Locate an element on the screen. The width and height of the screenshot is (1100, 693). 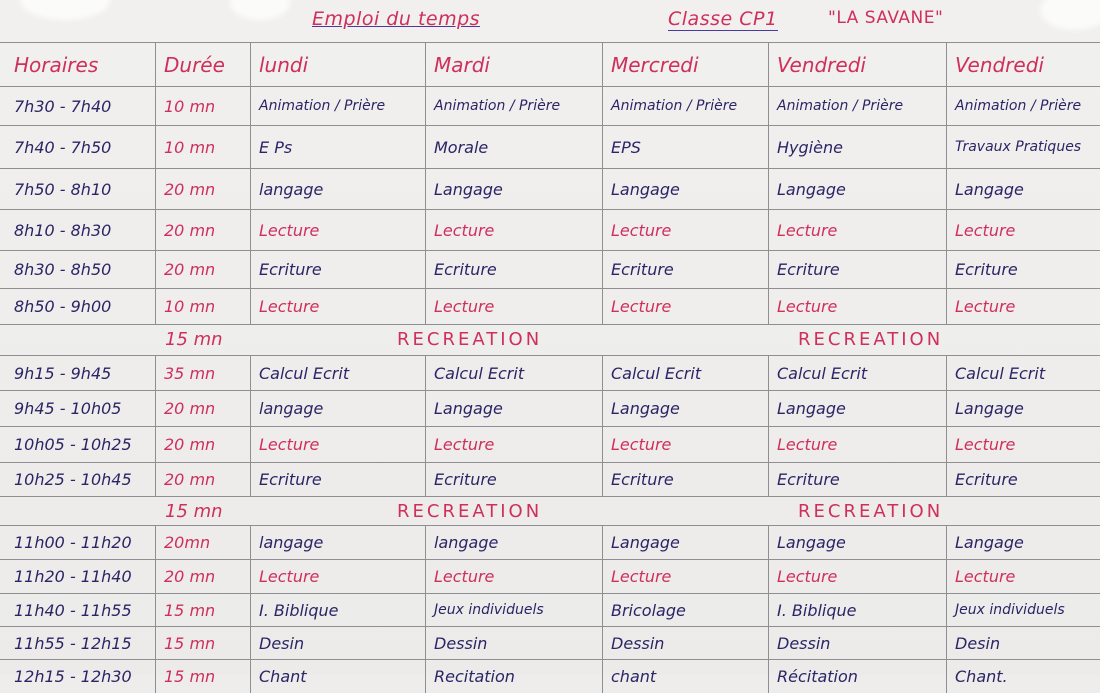
time-cell: 9h15 - 9h45 is located at coordinates (63, 373).